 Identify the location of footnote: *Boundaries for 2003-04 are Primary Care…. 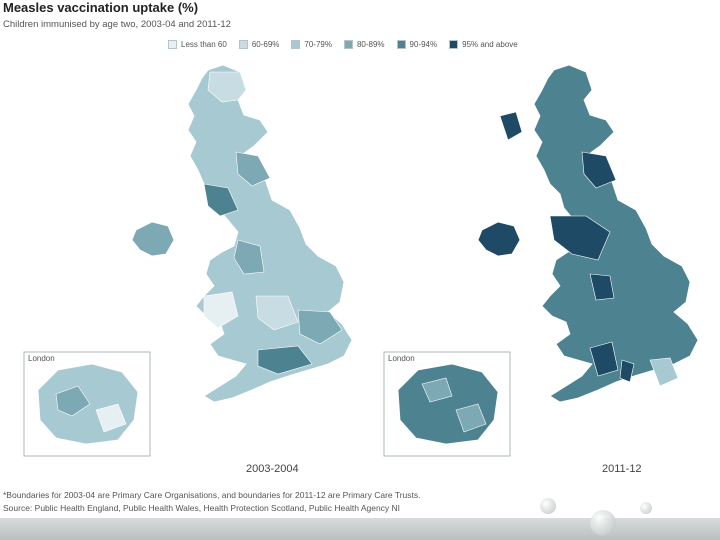
(212, 495).